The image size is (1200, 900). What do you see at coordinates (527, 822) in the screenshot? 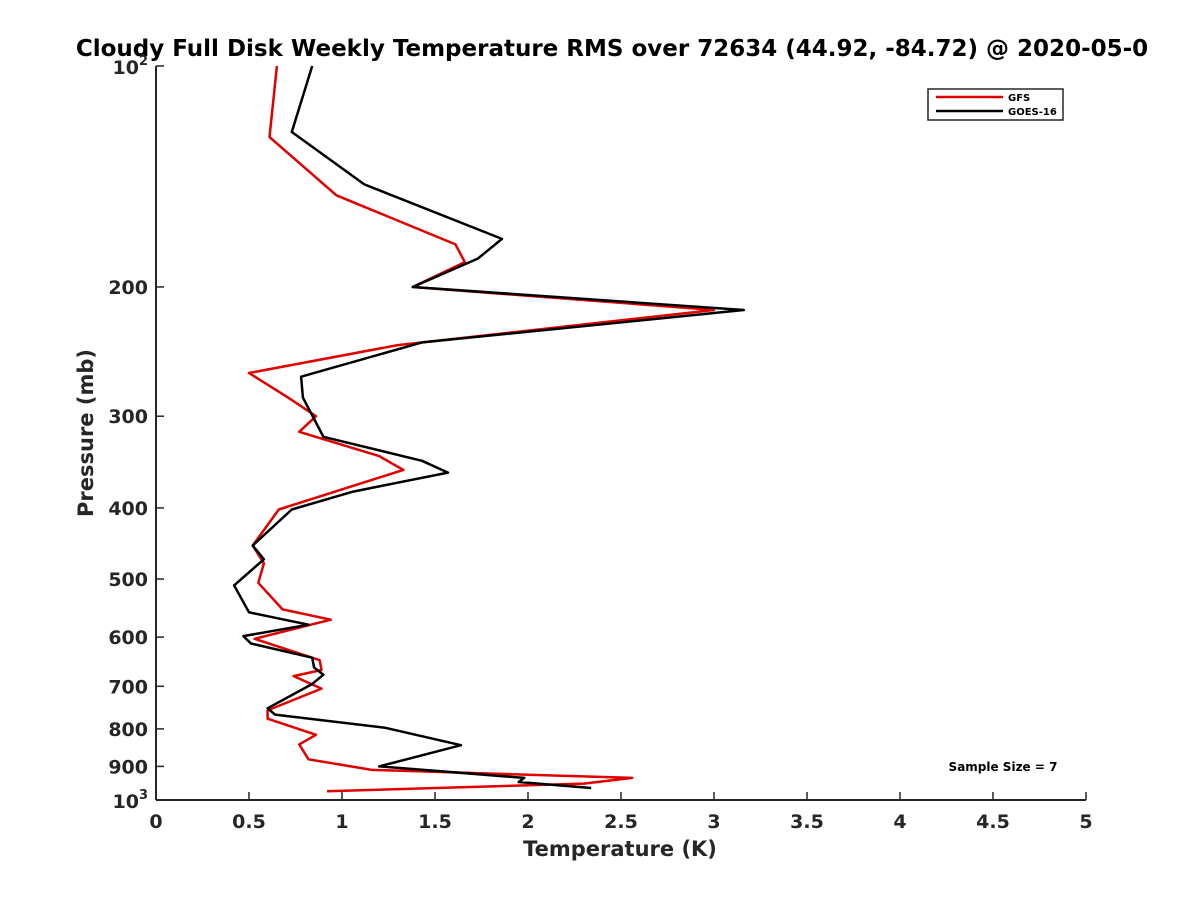
I see `x-tick-label: 2` at bounding box center [527, 822].